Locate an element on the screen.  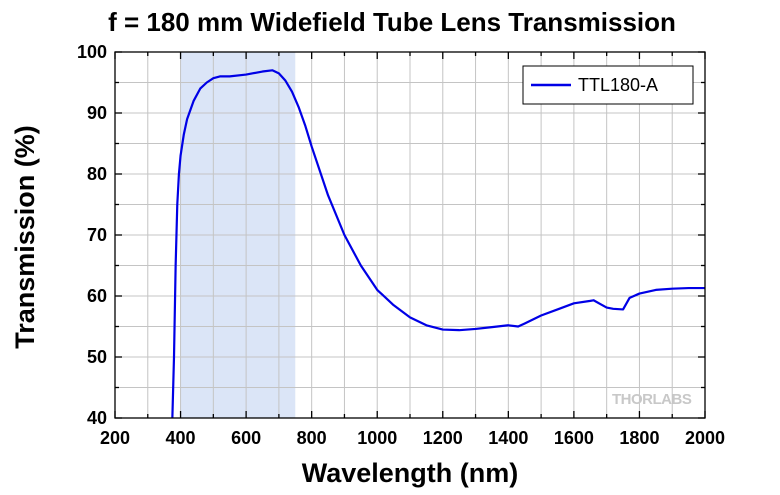
x-tick-labels: 200 400 600 800 1000 1200 1400 1600 1800 2000 is located at coordinates (412, 438).